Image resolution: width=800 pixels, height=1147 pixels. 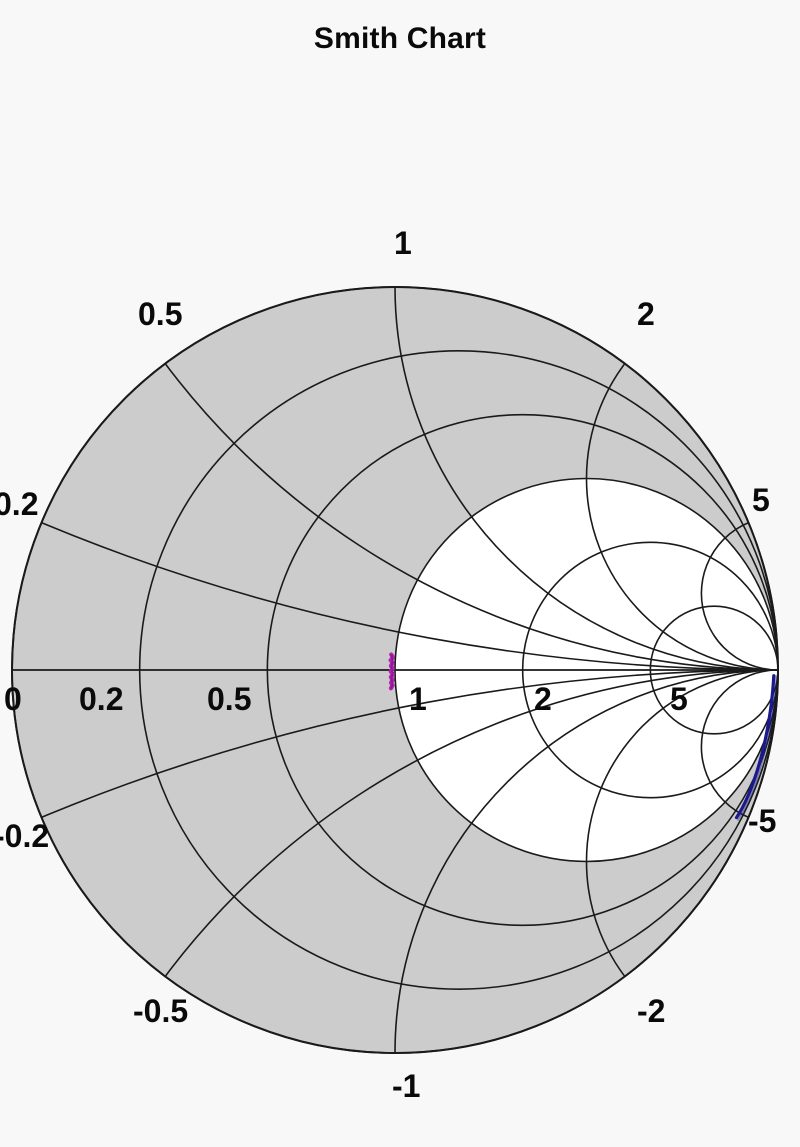 What do you see at coordinates (543, 699) in the screenshot?
I see `tick-label-resistance: 2` at bounding box center [543, 699].